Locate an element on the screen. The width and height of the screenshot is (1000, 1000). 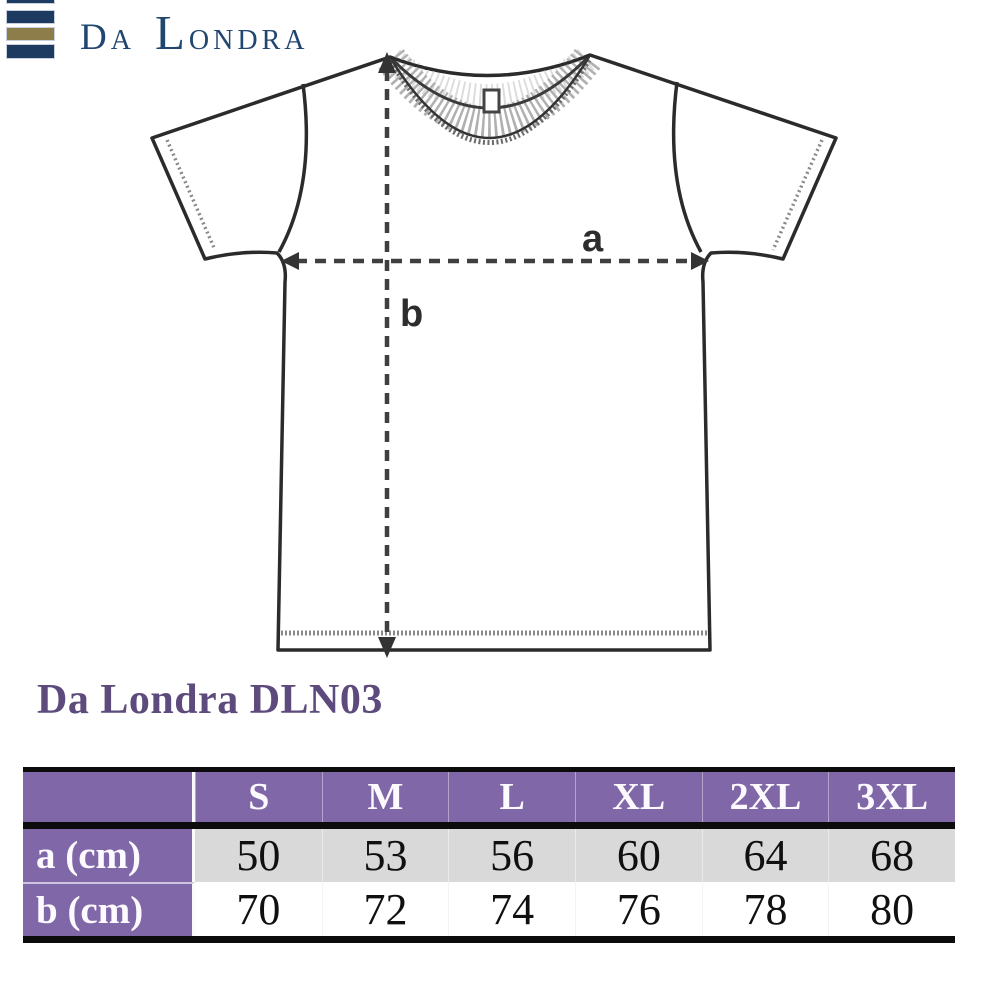
value-a-l: 56 is located at coordinates (511, 855).